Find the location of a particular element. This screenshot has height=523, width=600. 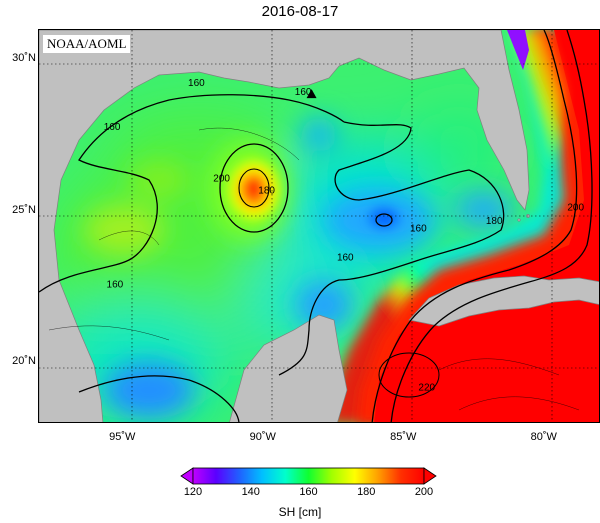

colorbar is located at coordinates (308, 476).